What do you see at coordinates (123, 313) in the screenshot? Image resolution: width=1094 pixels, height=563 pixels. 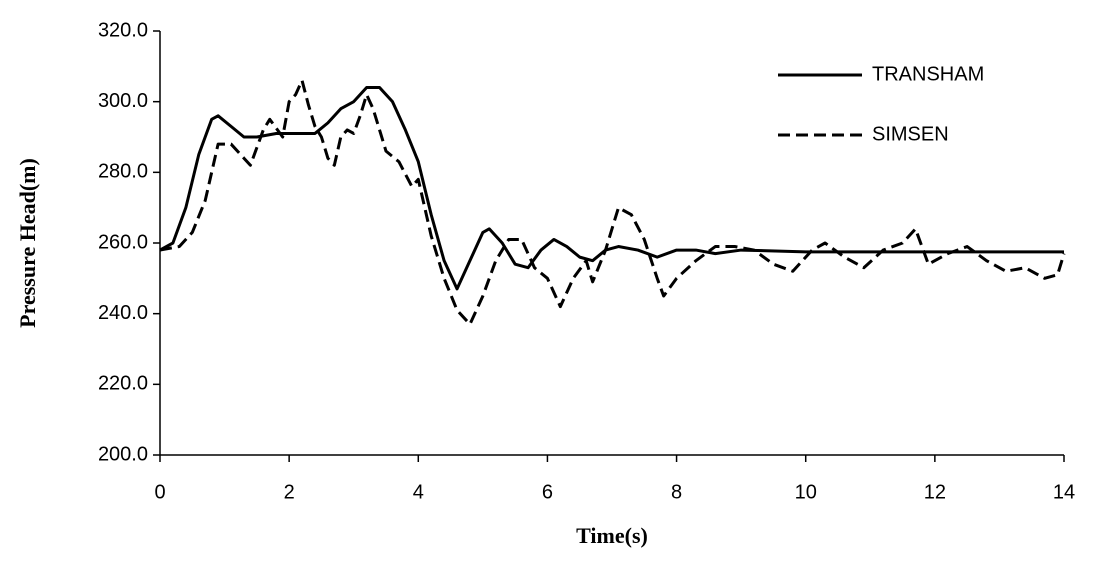 I see `y-tick-label: 240.0` at bounding box center [123, 313].